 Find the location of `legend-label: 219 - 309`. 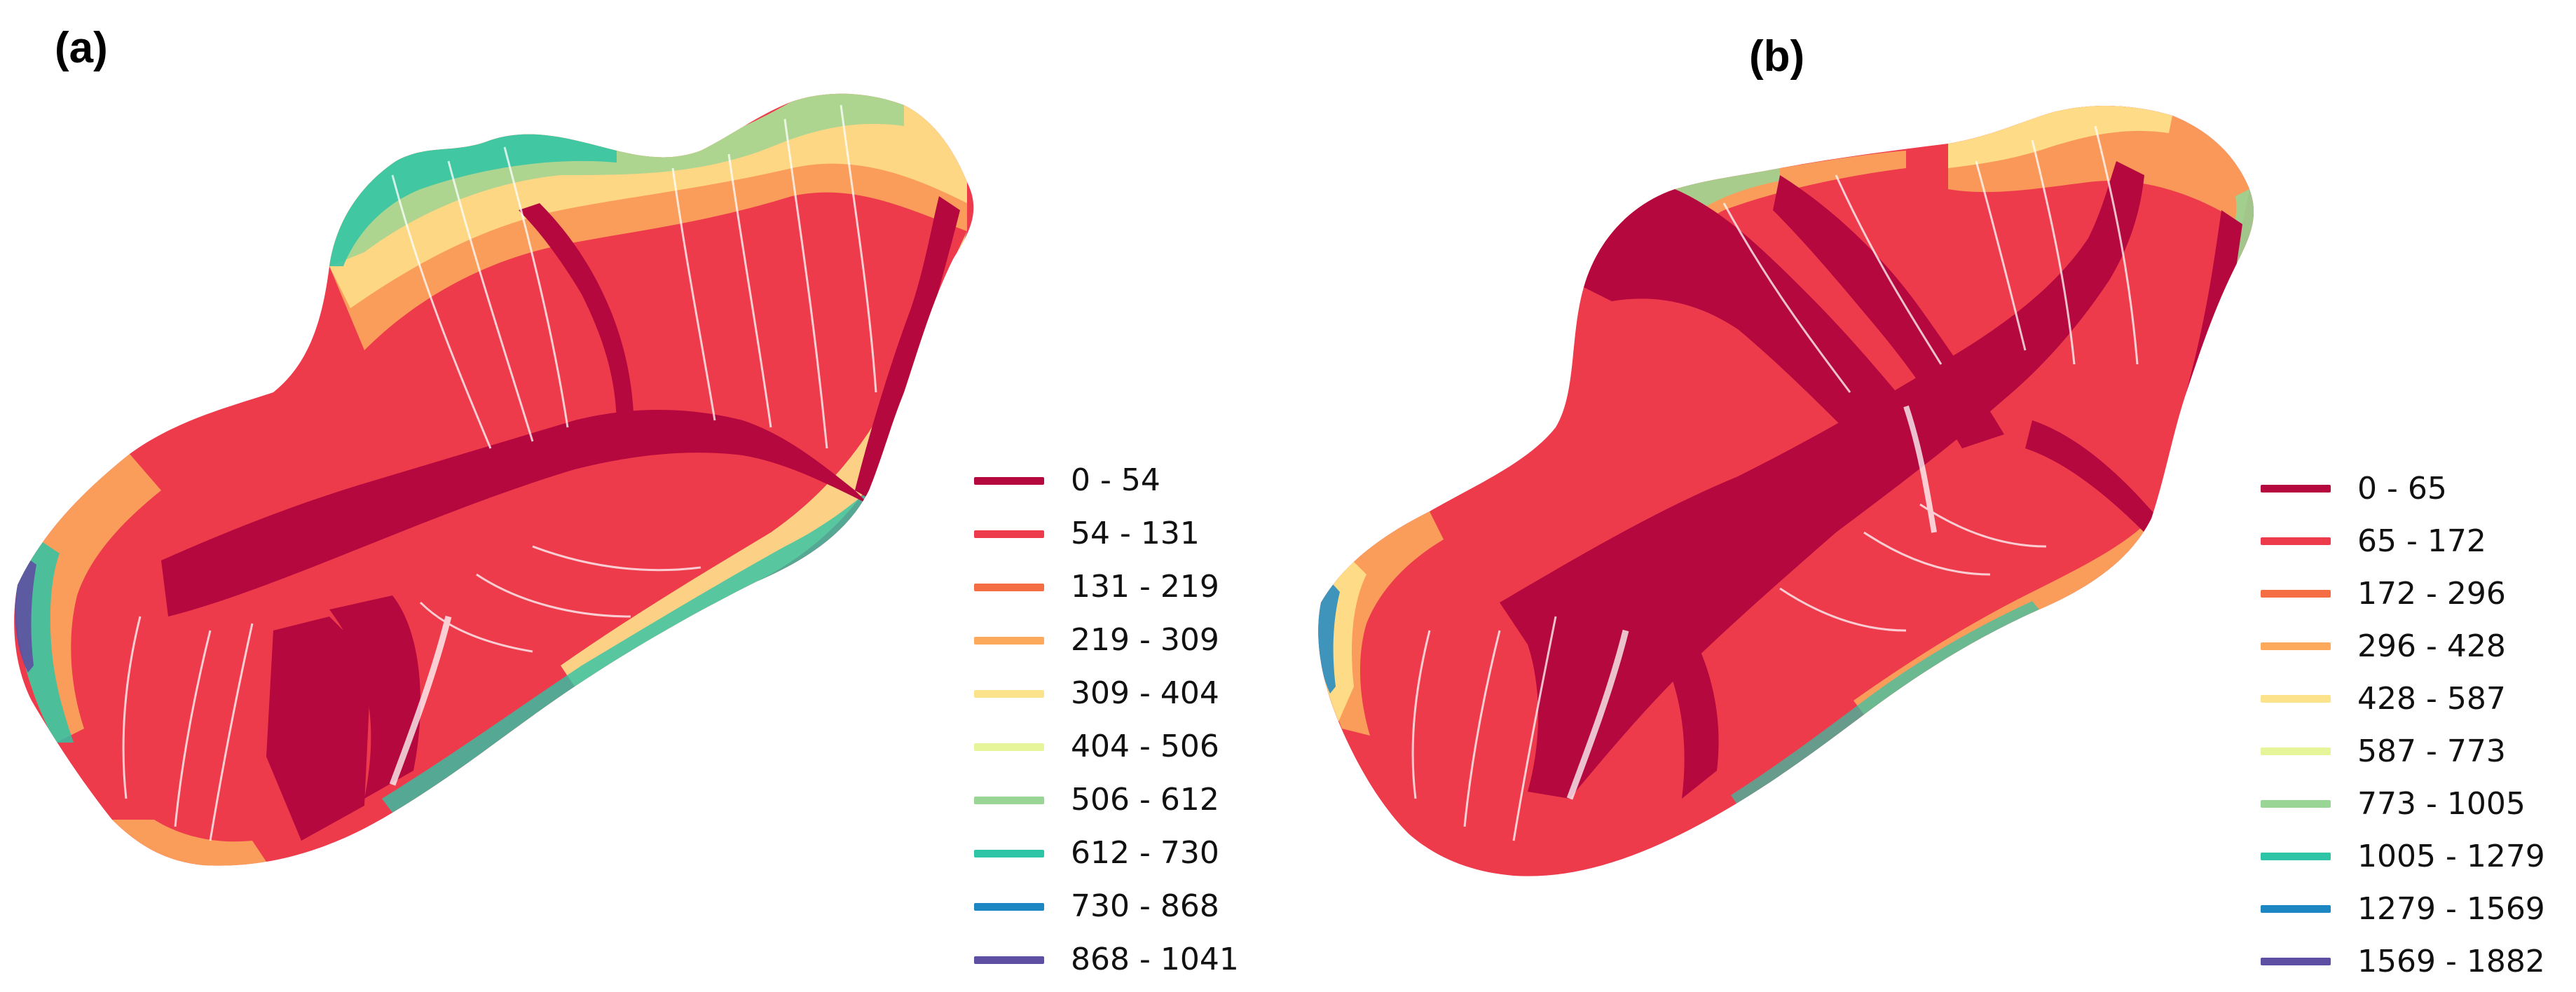

legend-label: 219 - 309 is located at coordinates (1145, 640).